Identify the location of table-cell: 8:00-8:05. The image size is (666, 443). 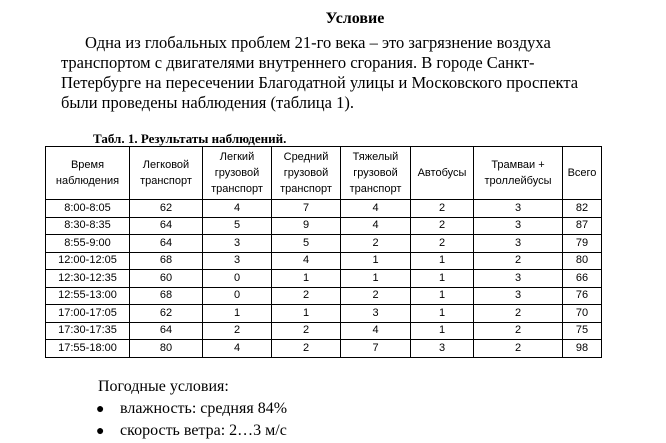
(87, 208).